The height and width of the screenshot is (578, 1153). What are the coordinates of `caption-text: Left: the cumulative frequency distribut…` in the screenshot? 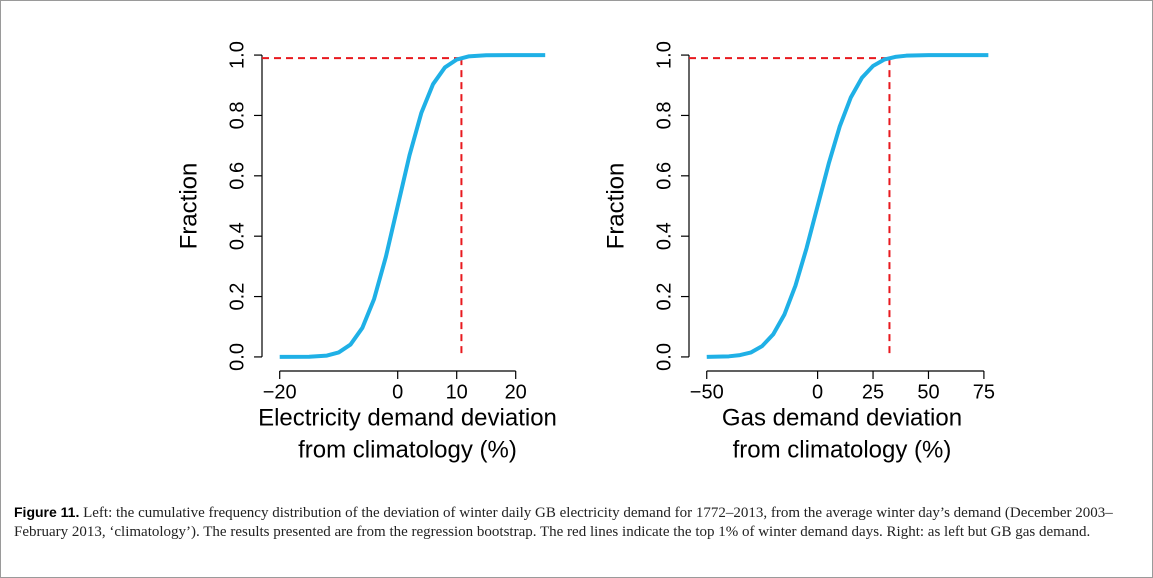 It's located at (563, 522).